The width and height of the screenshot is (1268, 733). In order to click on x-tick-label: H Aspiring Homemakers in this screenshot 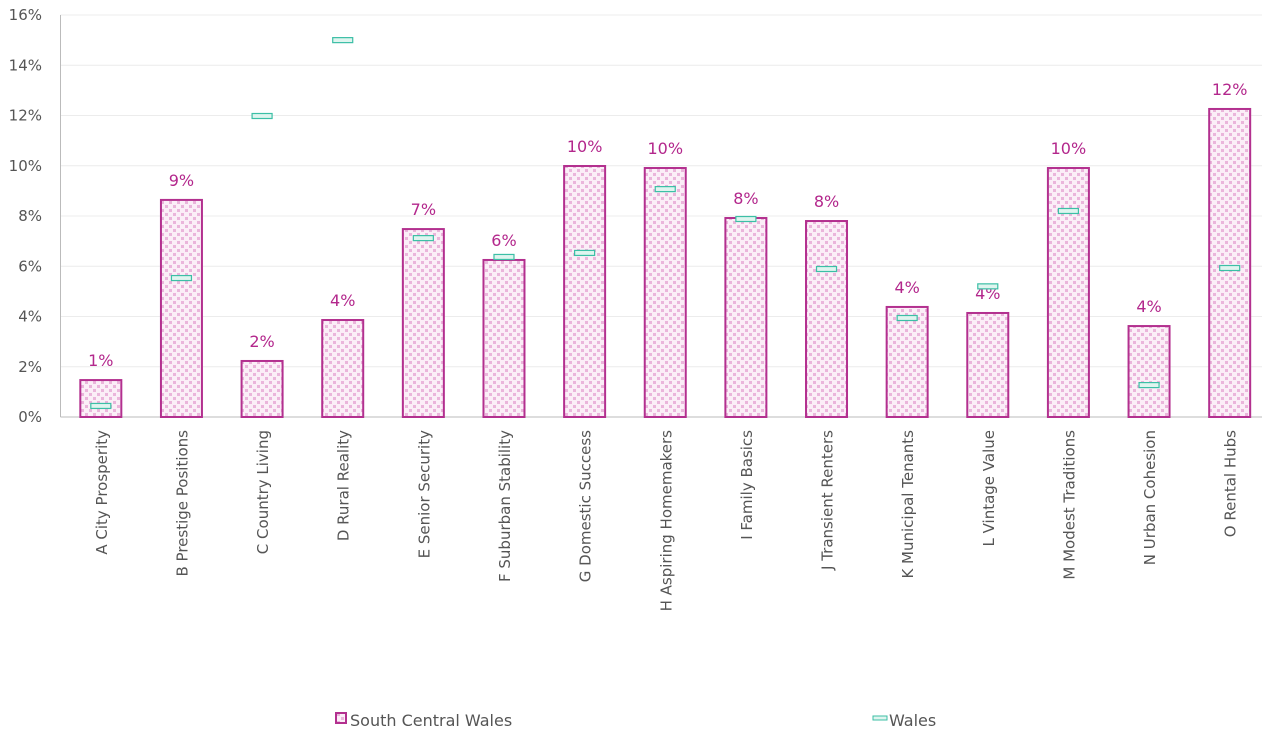, I will do `click(666, 521)`.